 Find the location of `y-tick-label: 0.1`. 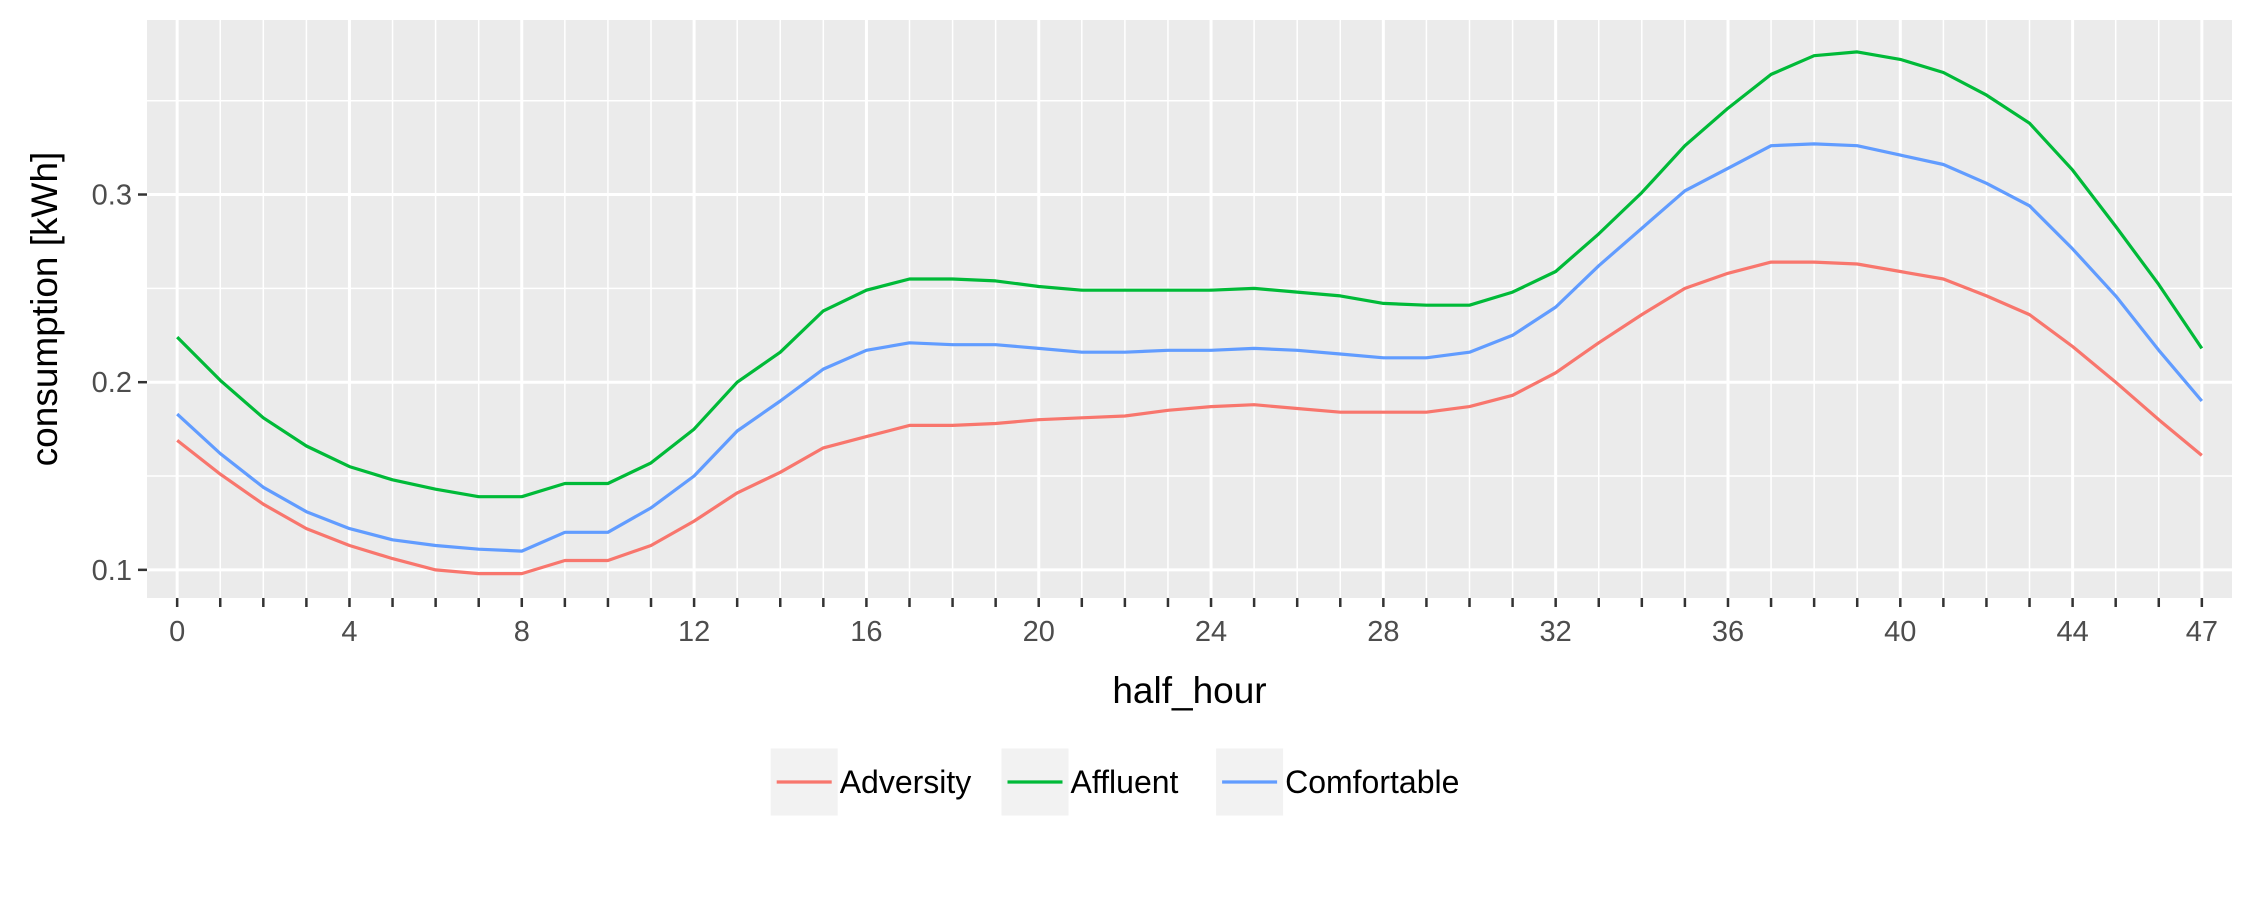

y-tick-label: 0.1 is located at coordinates (112, 571).